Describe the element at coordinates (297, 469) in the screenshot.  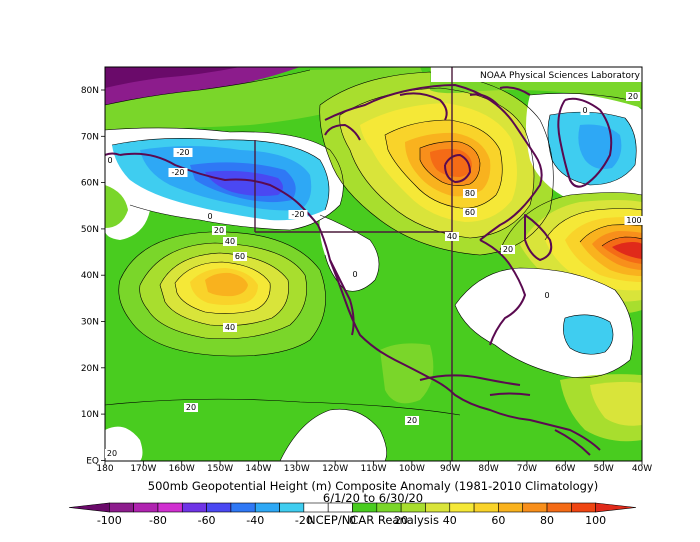
I see `lon-label: 130W` at that location.